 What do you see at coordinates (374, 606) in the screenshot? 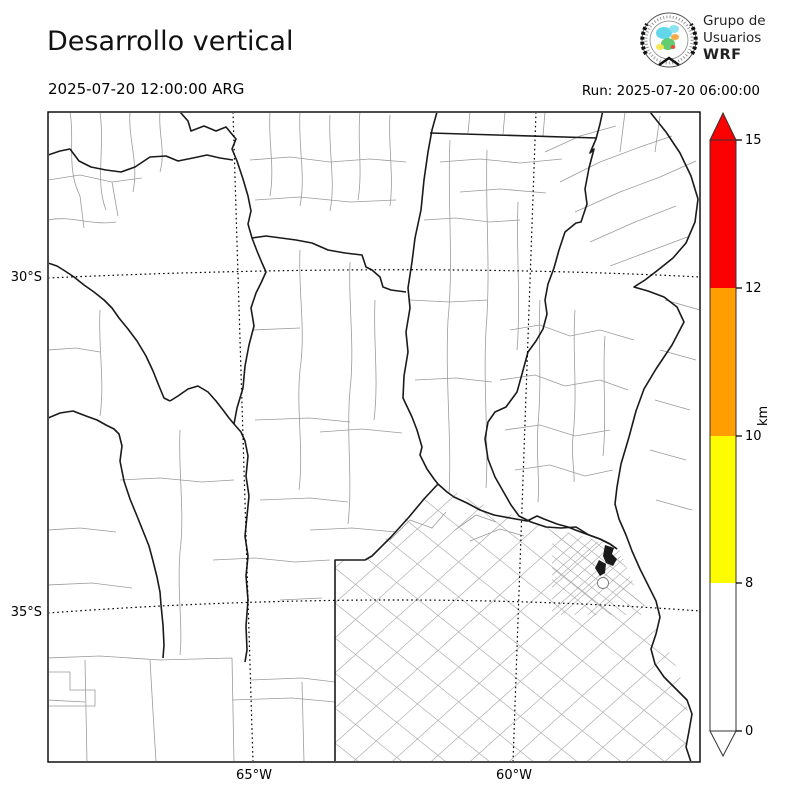
I see `gridline-35s` at bounding box center [374, 606].